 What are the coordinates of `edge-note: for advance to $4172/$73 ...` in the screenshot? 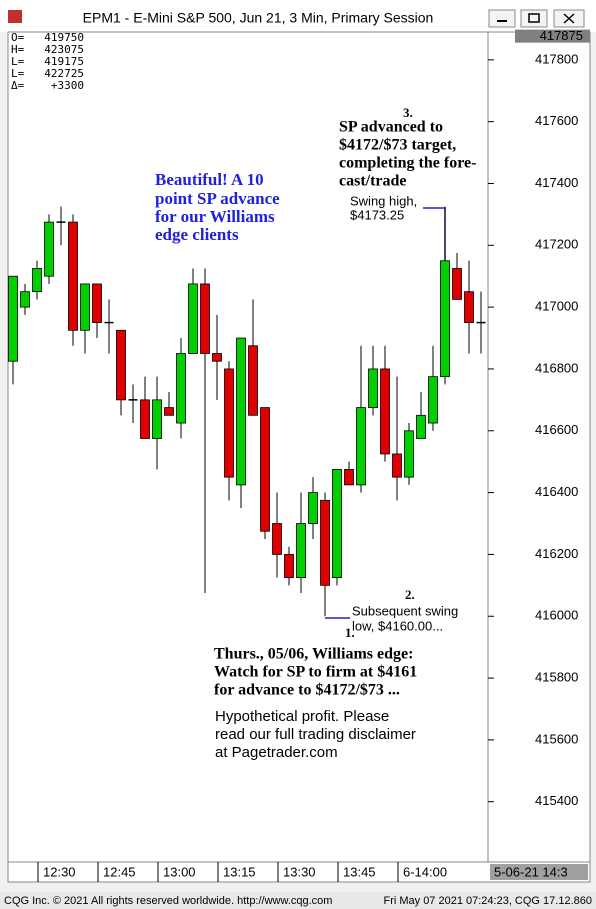 It's located at (307, 690).